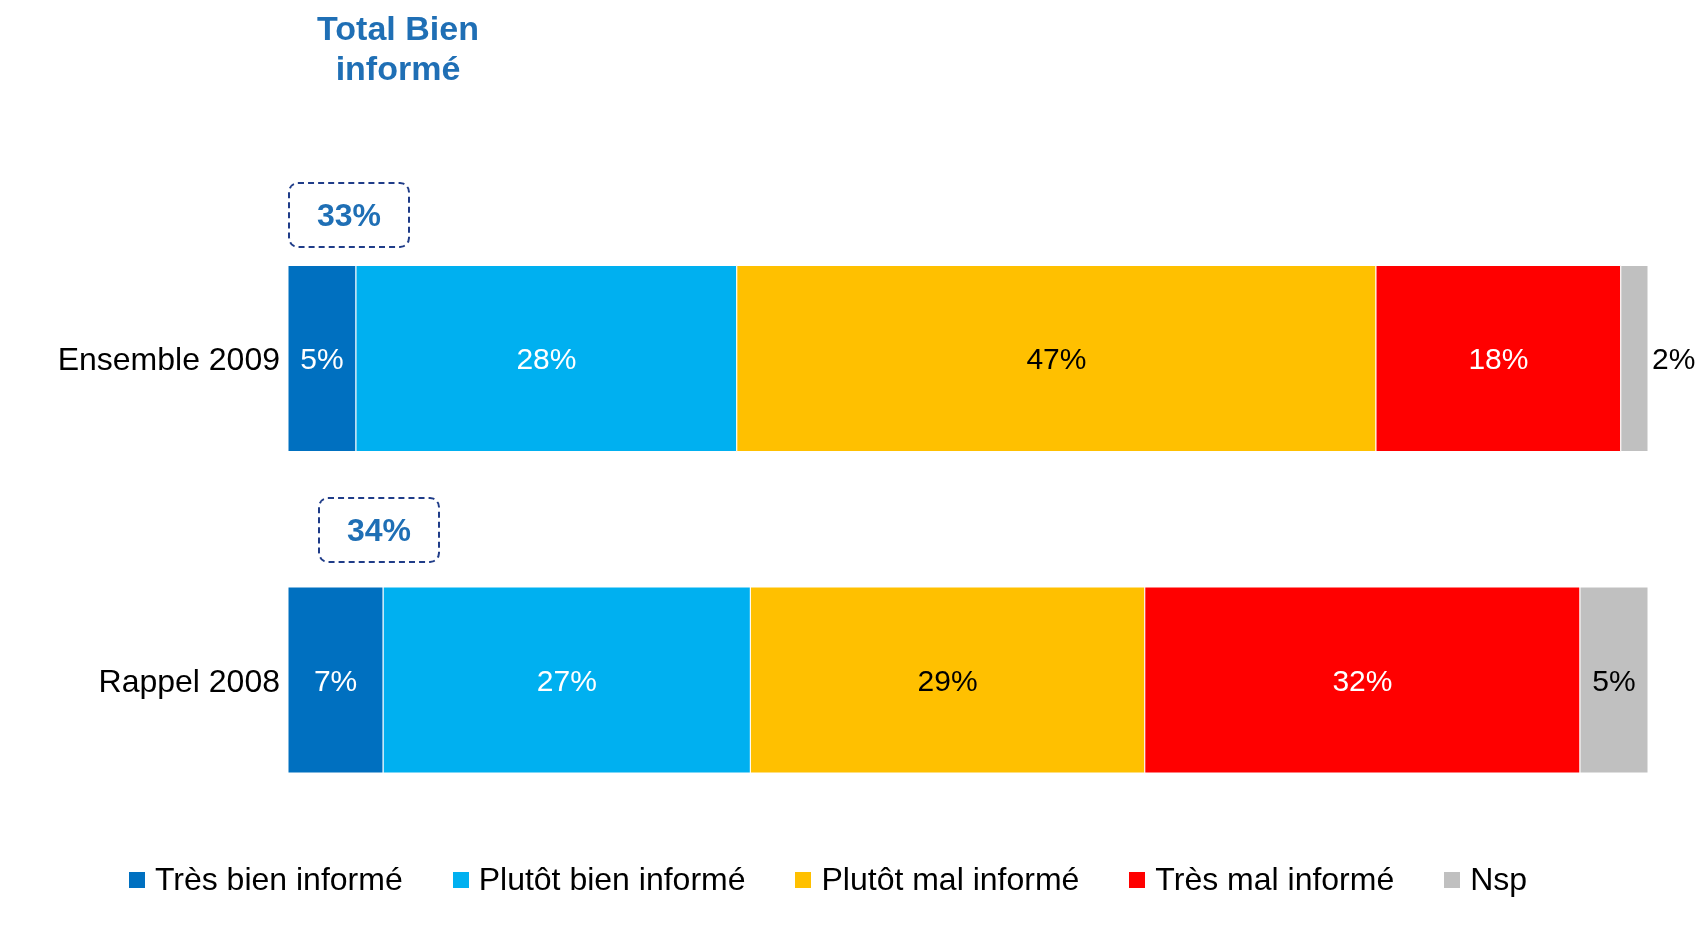  Describe the element at coordinates (168, 359) in the screenshot. I see `y-tick-label: Ensemble 2009` at that location.